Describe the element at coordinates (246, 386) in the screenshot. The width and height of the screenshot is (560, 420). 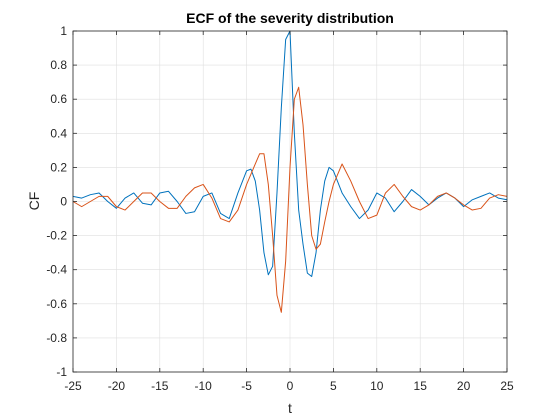
I see `x-tick-label: -5` at that location.